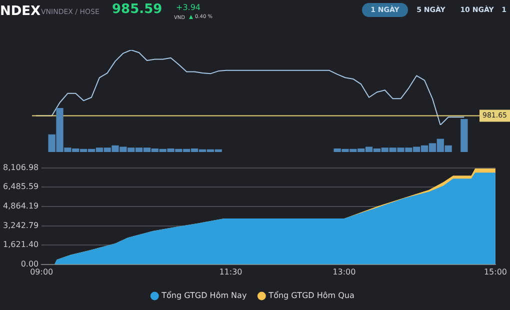  I want to click on chart-title: NDEX, so click(20, 11).